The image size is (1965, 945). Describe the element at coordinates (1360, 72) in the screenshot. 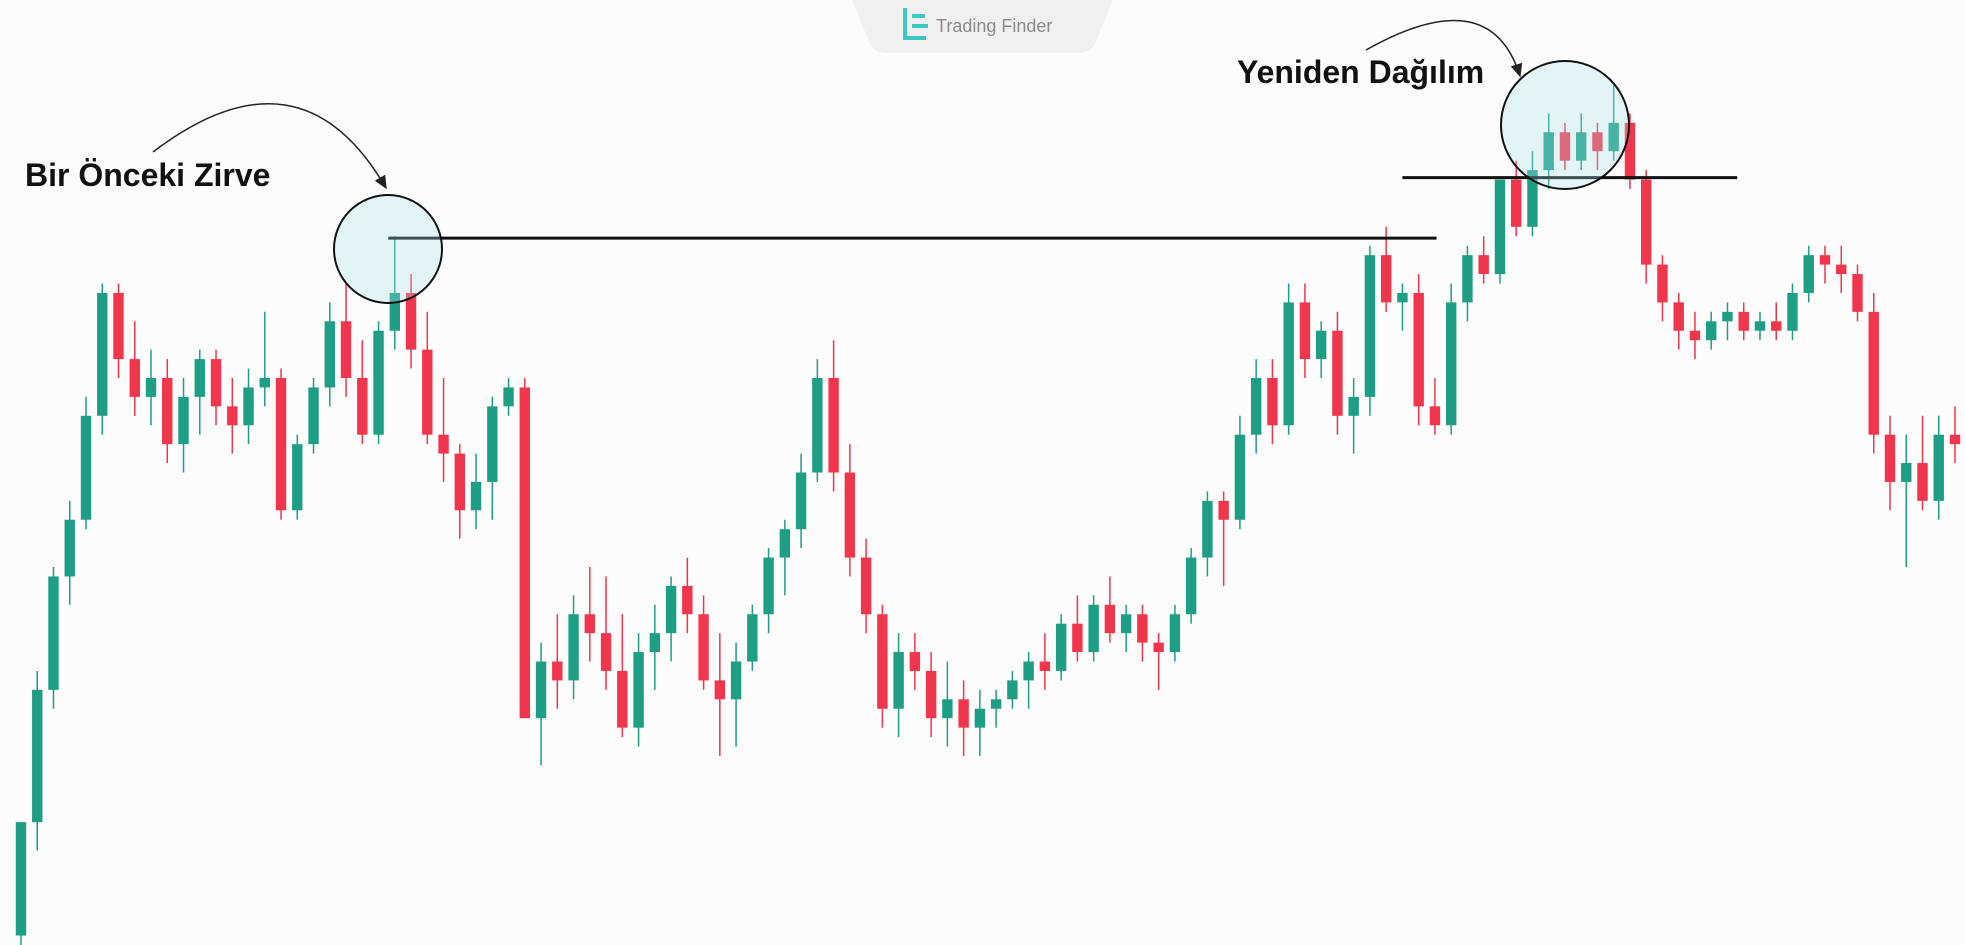

I see `annotation-label: Yeniden Dağılım` at that location.